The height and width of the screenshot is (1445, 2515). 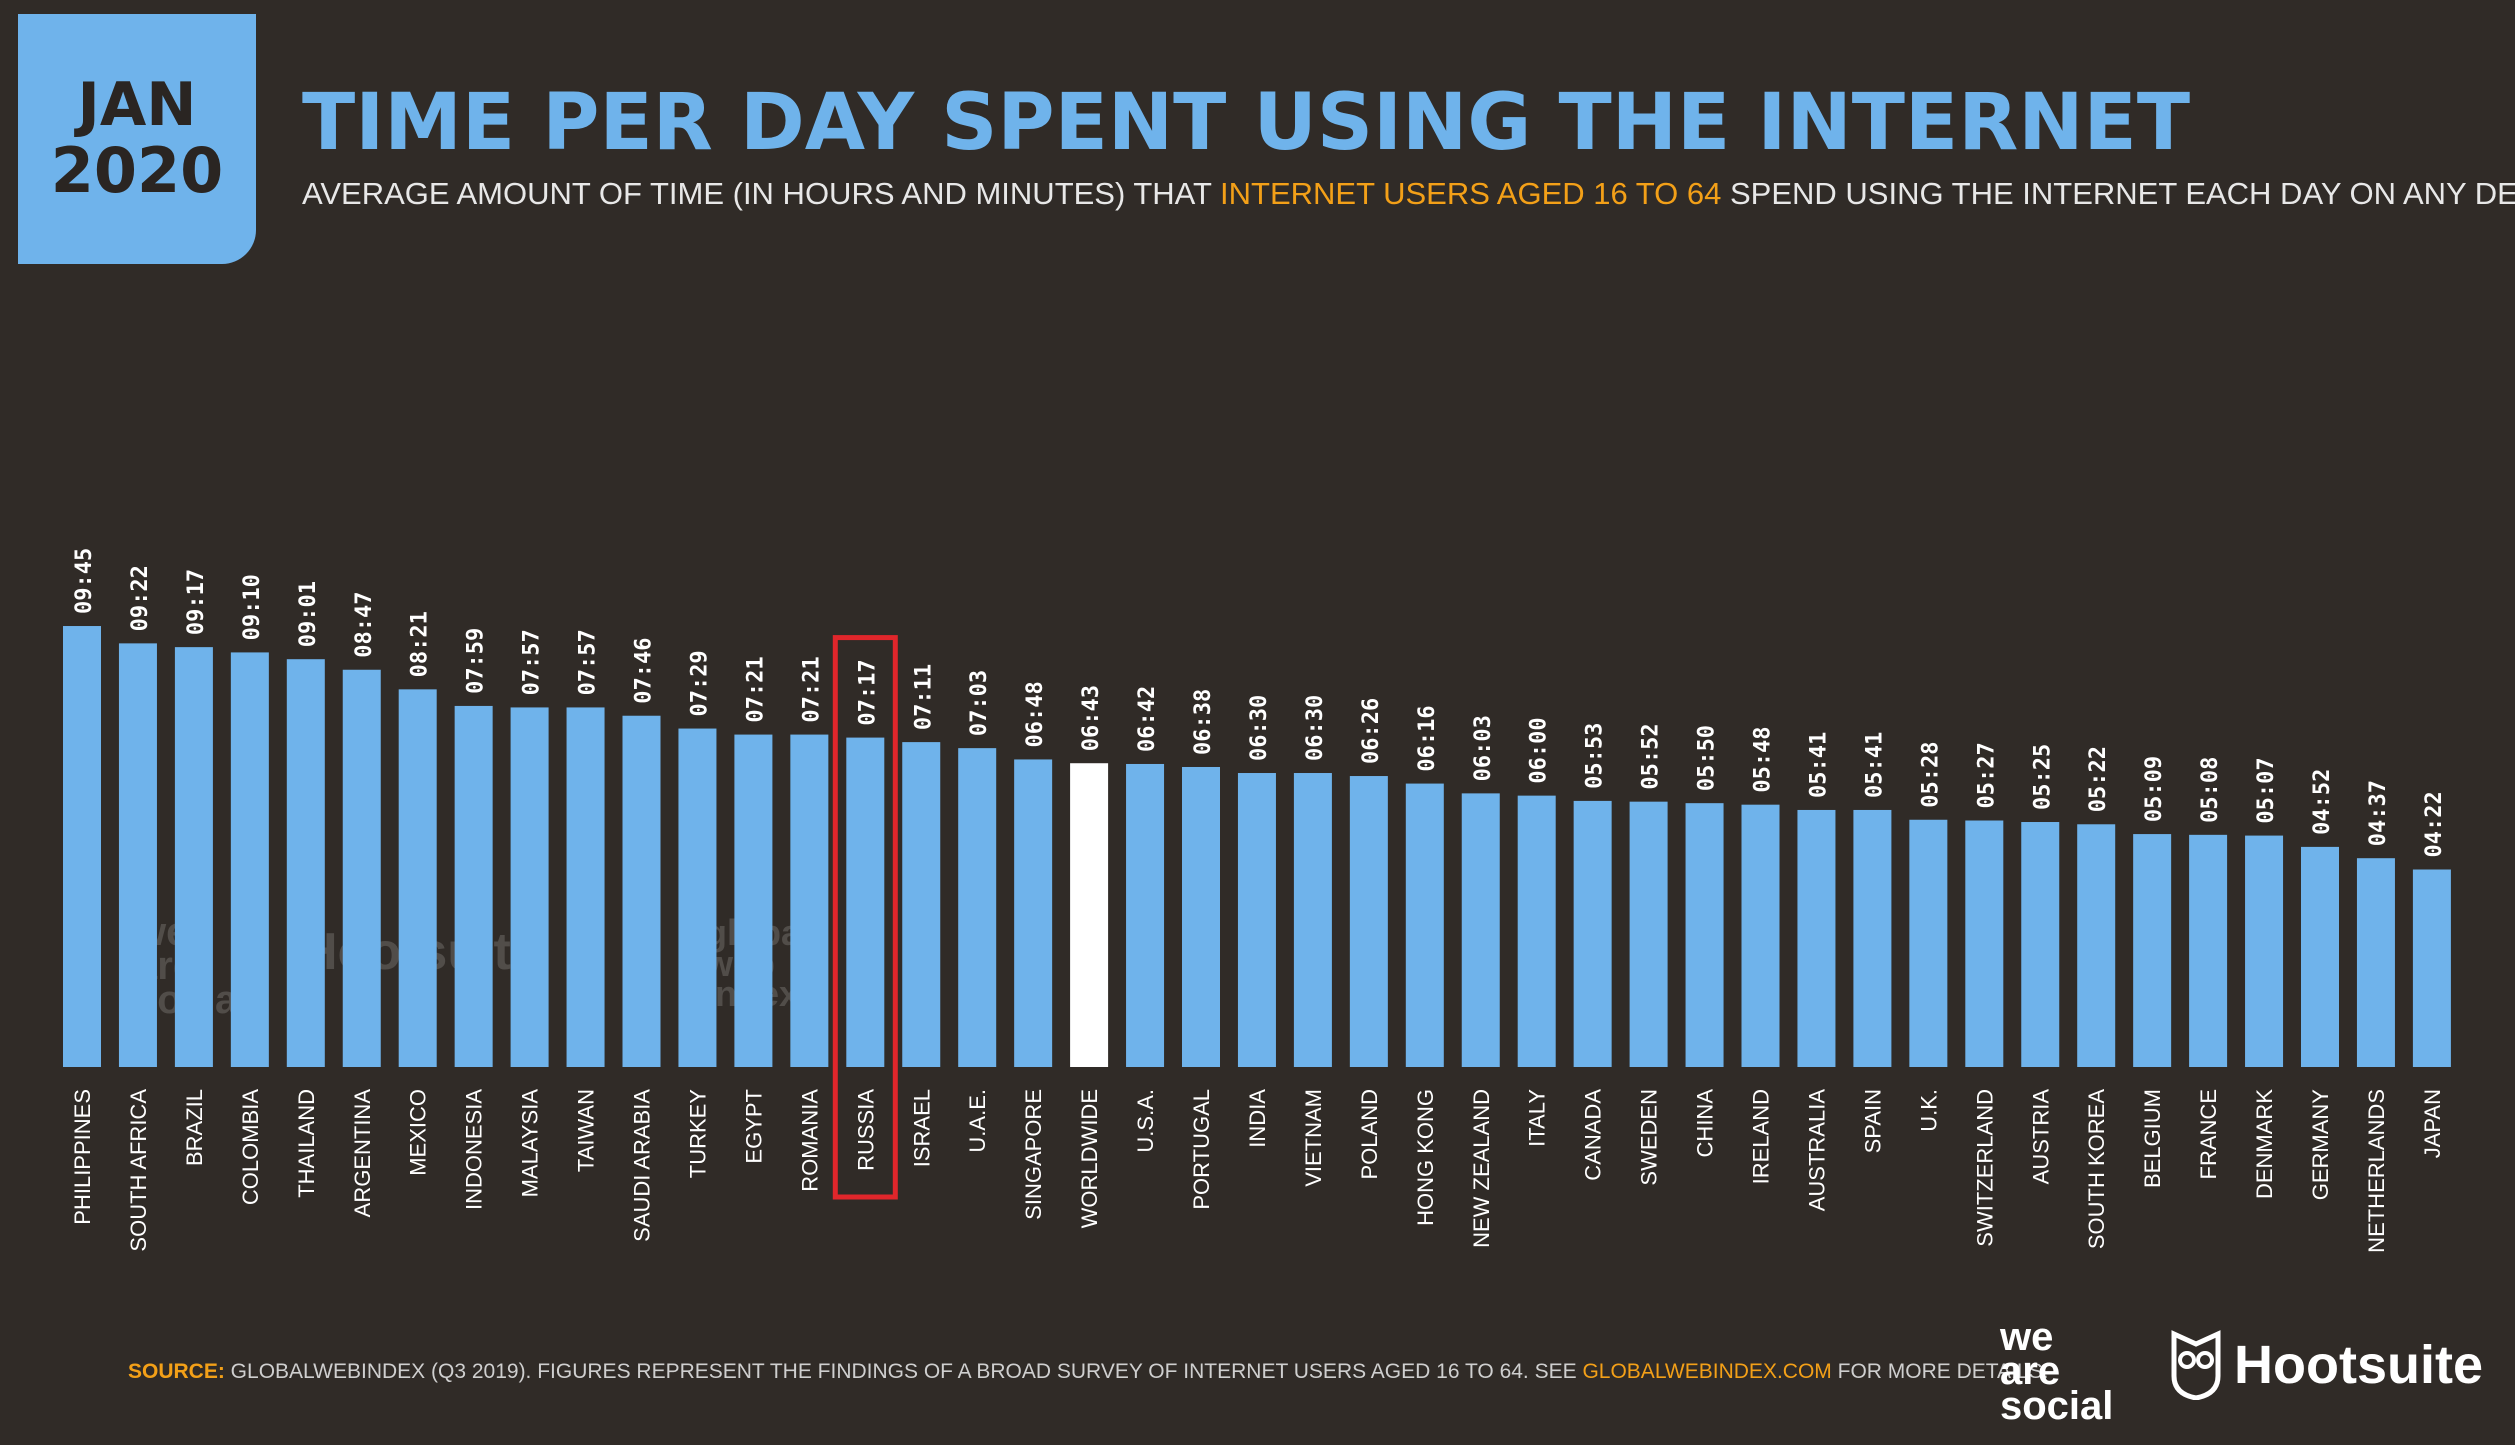 What do you see at coordinates (697, 1134) in the screenshot?
I see `category-label: TURKEY` at bounding box center [697, 1134].